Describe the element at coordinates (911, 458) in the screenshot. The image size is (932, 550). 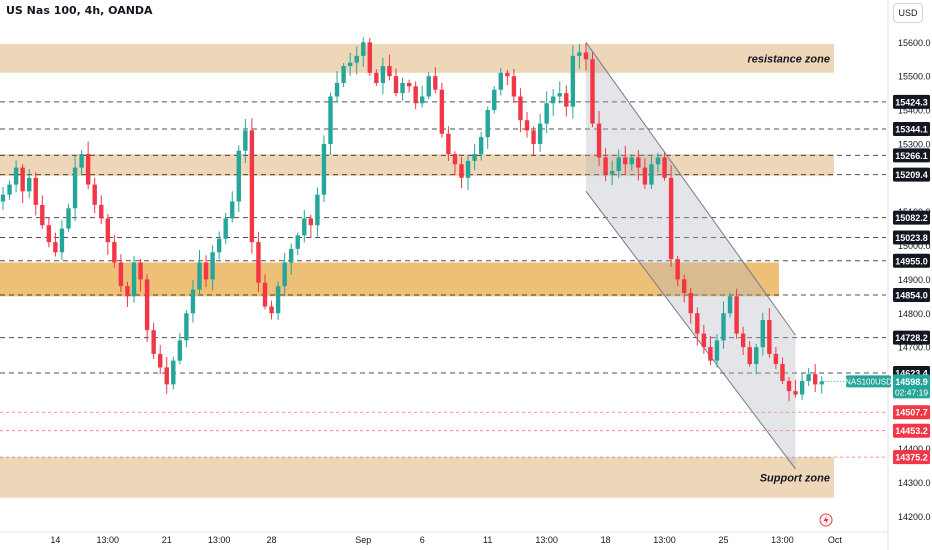
I see `level-tag-text-12: 14375.2` at that location.